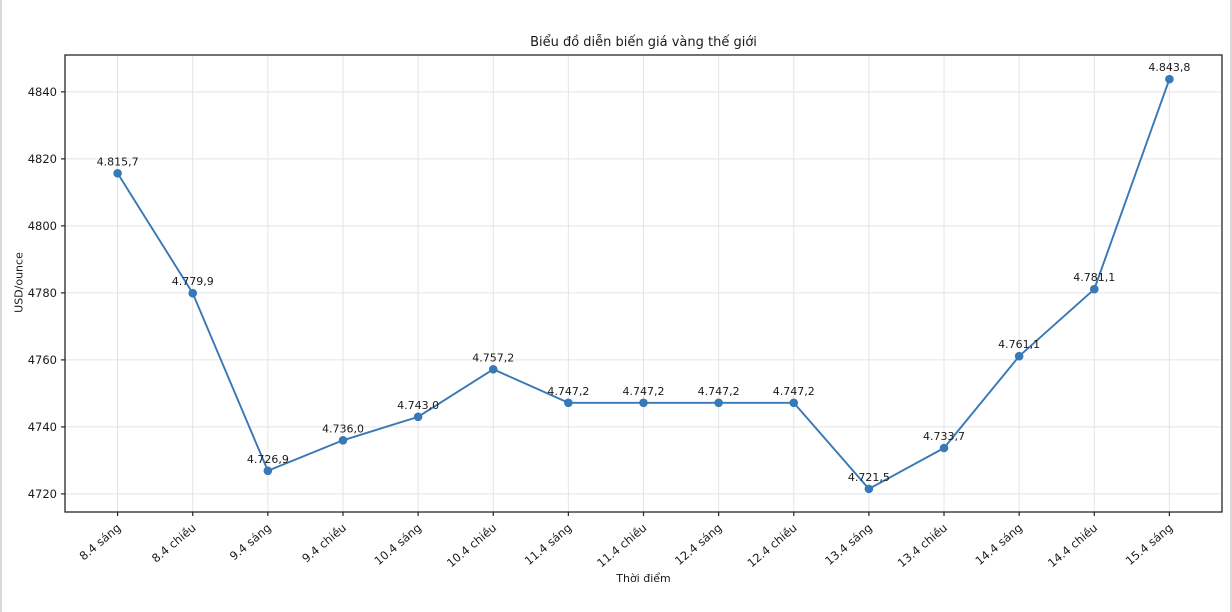 Image resolution: width=1232 pixels, height=612 pixels. What do you see at coordinates (869, 477) in the screenshot?
I see `point-value-label: 4.721,5` at bounding box center [869, 477].